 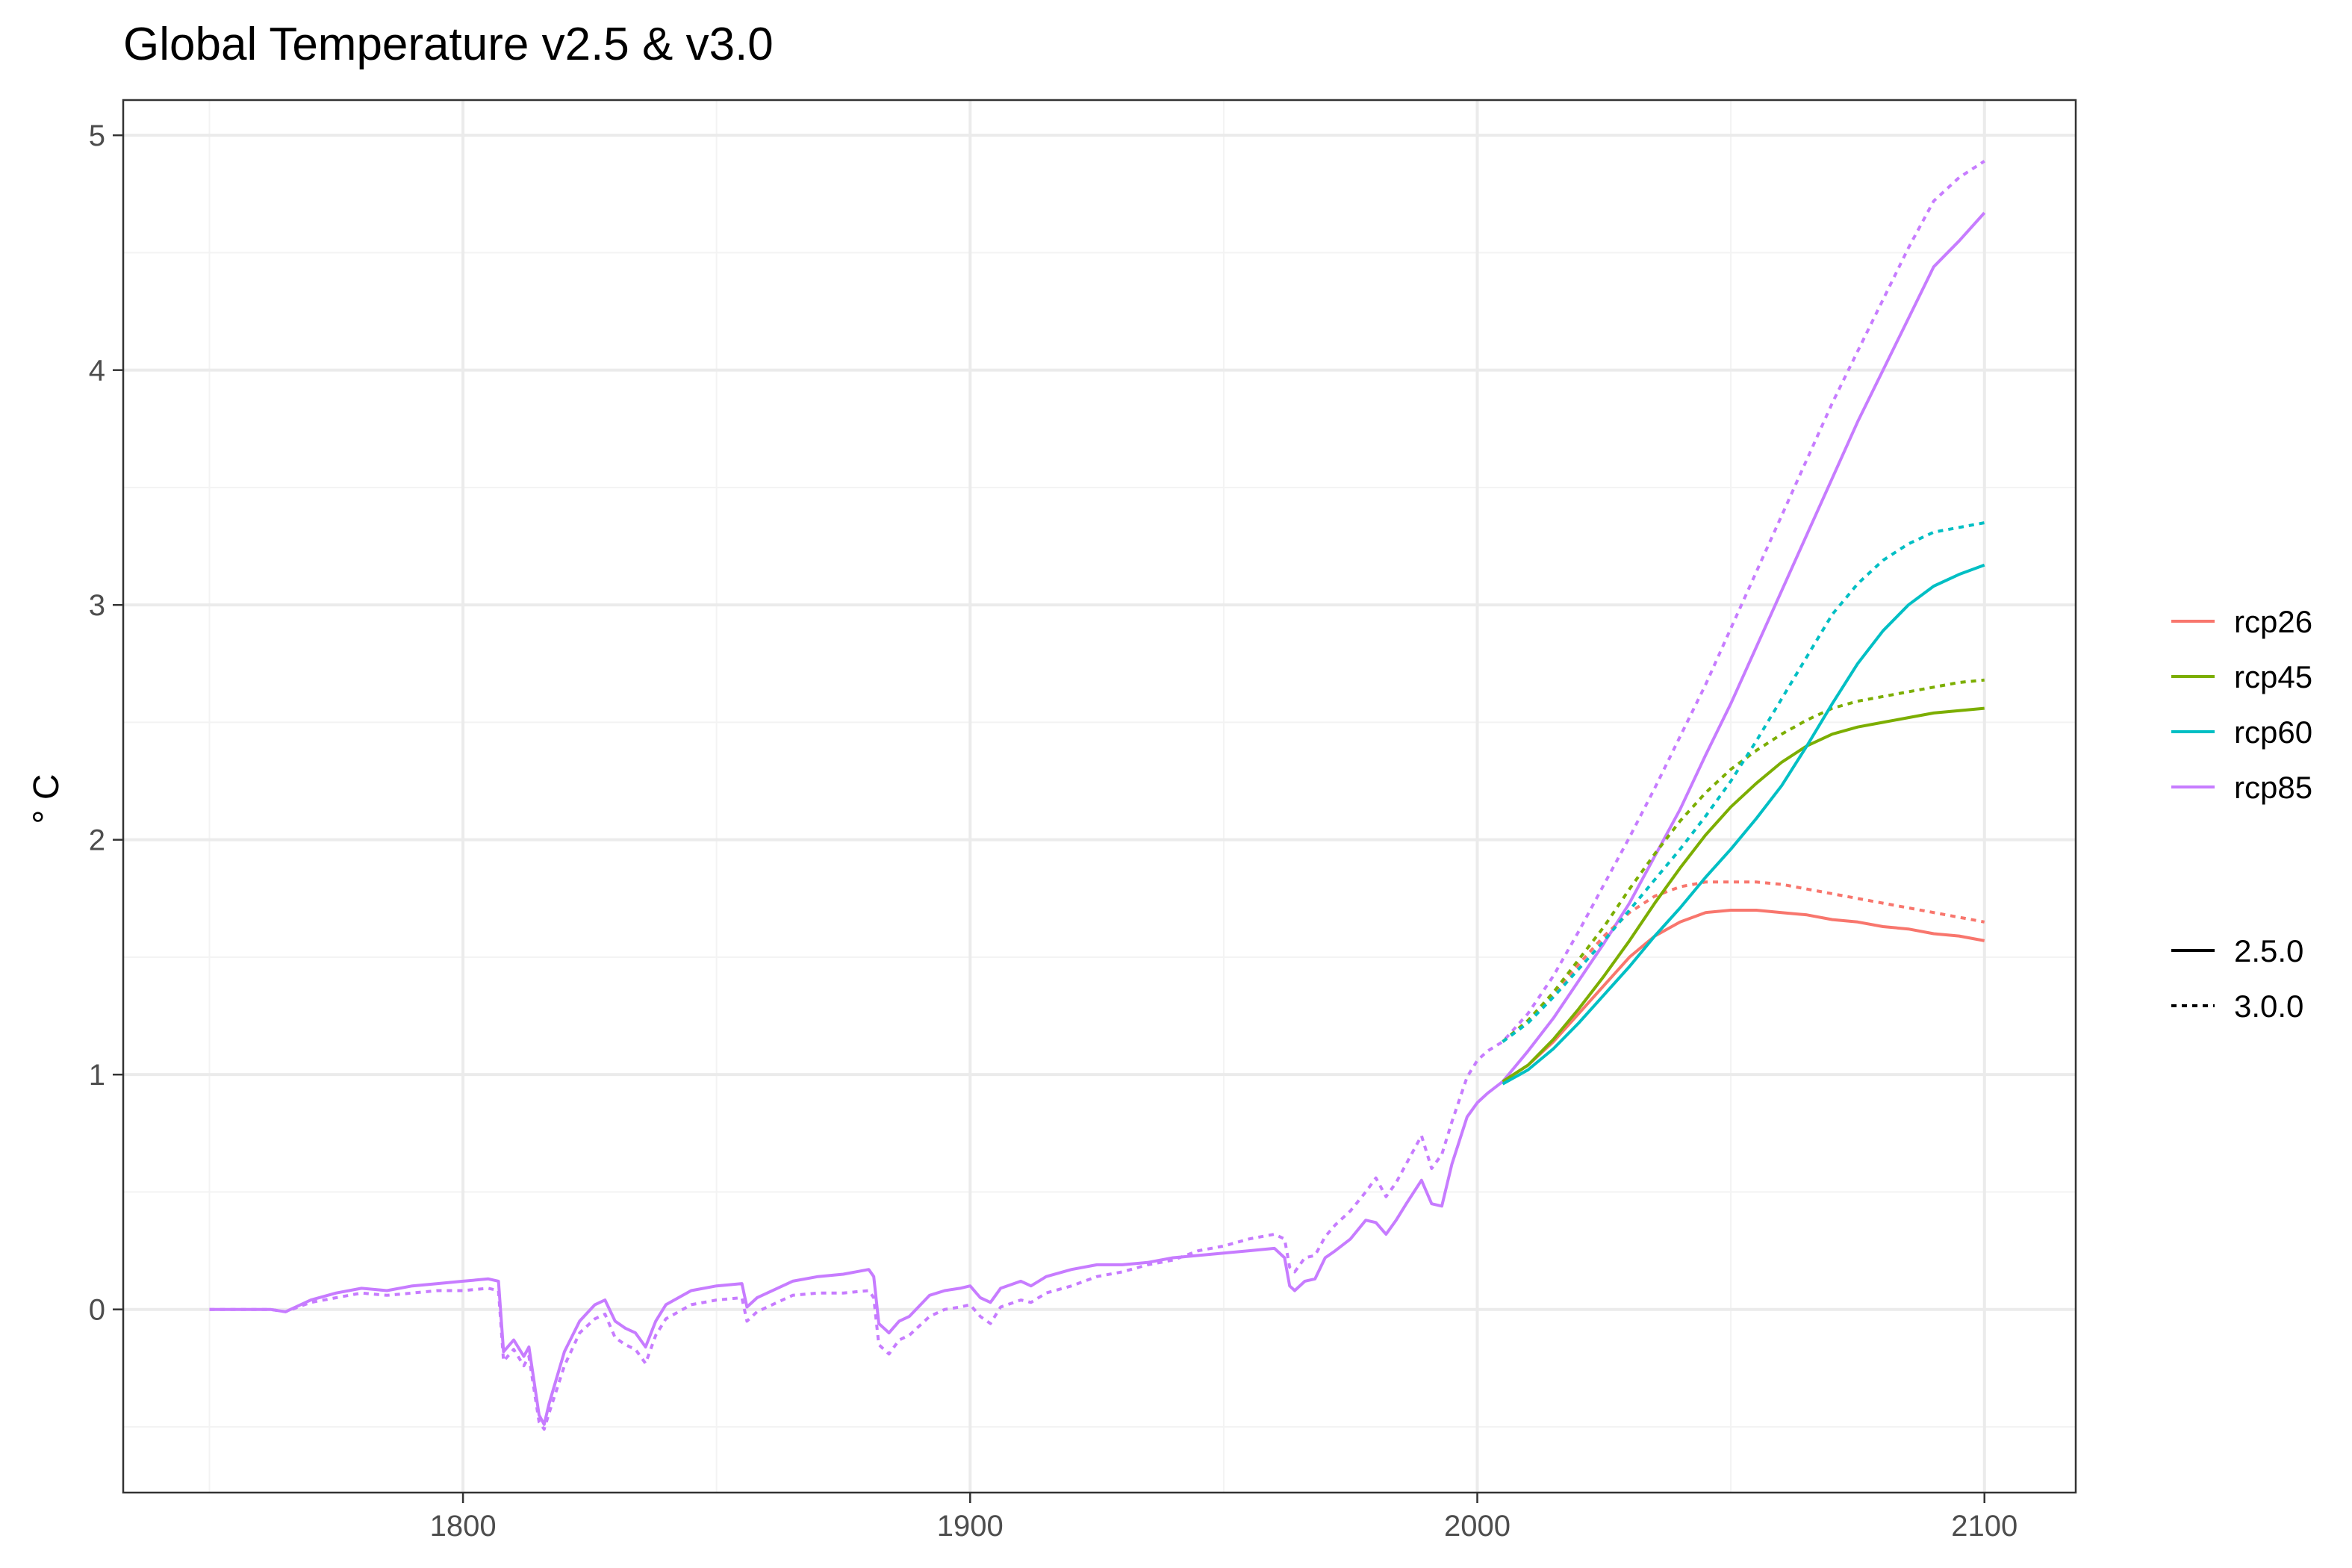 I want to click on x-tick-label: 1900, so click(x=970, y=1526).